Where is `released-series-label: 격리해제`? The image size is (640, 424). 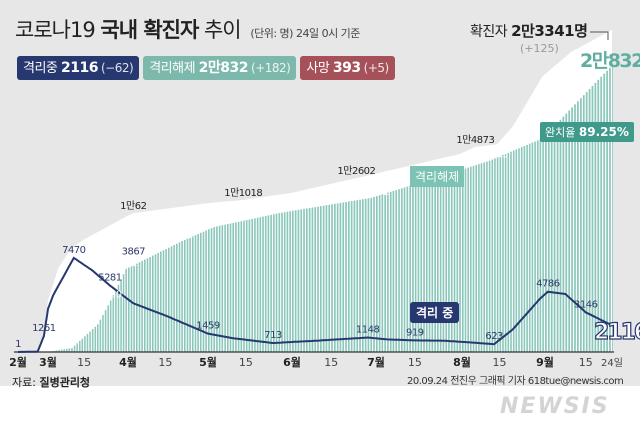 released-series-label: 격리해제 is located at coordinates (437, 176).